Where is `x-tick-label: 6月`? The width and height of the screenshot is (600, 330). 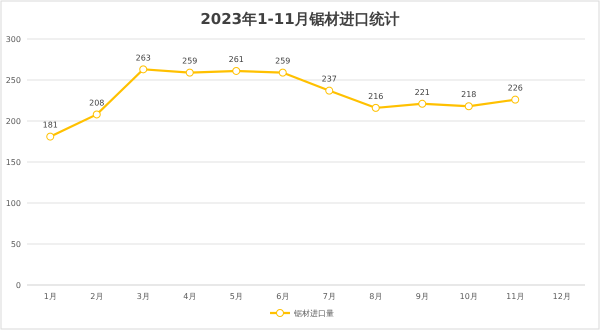
x-tick-label: 6月 is located at coordinates (283, 296).